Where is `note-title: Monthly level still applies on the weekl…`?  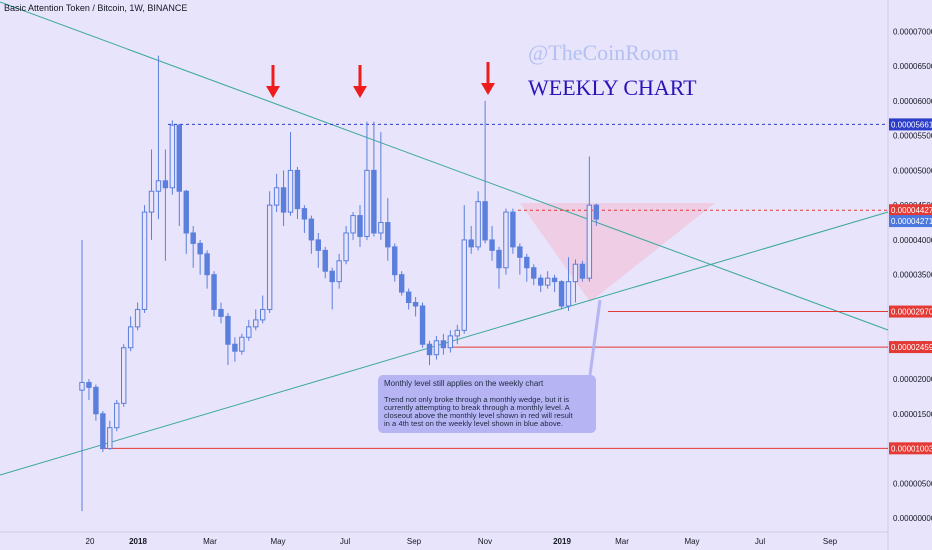
note-title: Monthly level still applies on the weekl… is located at coordinates (464, 383).